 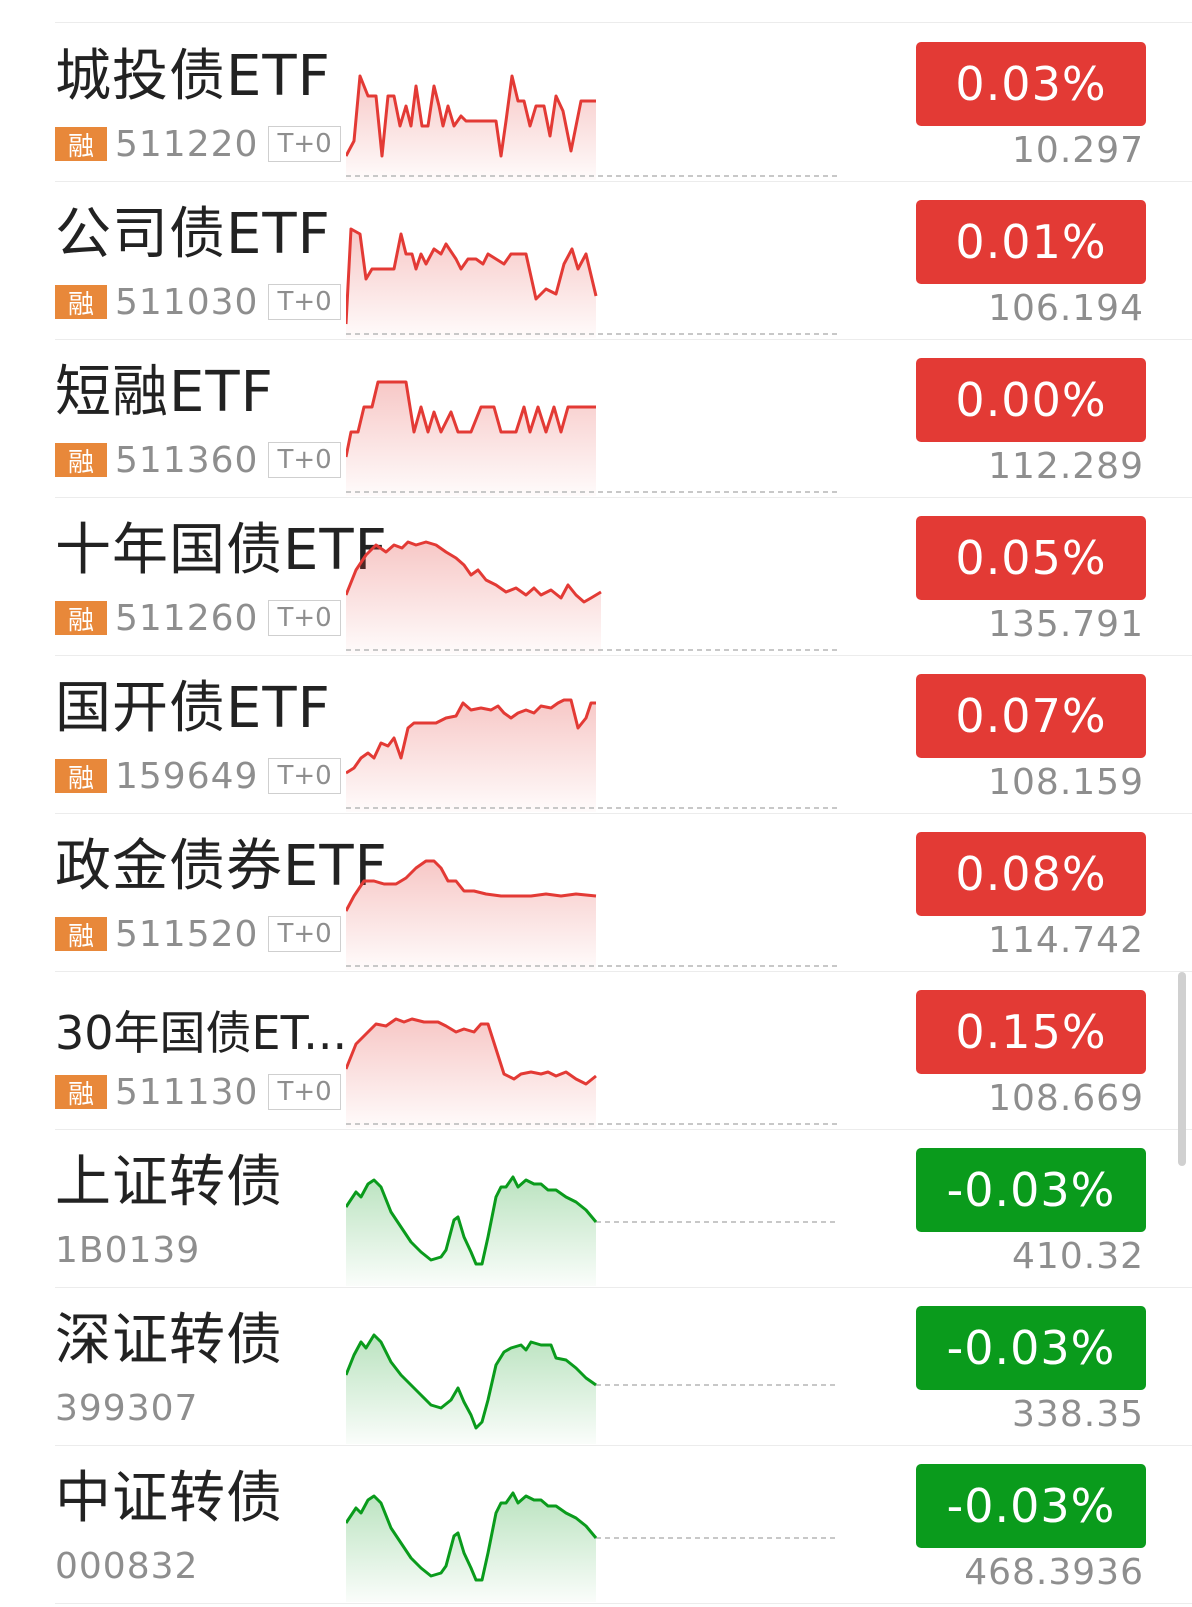 What do you see at coordinates (169, 1182) in the screenshot?
I see `fund-name: 上证转债` at bounding box center [169, 1182].